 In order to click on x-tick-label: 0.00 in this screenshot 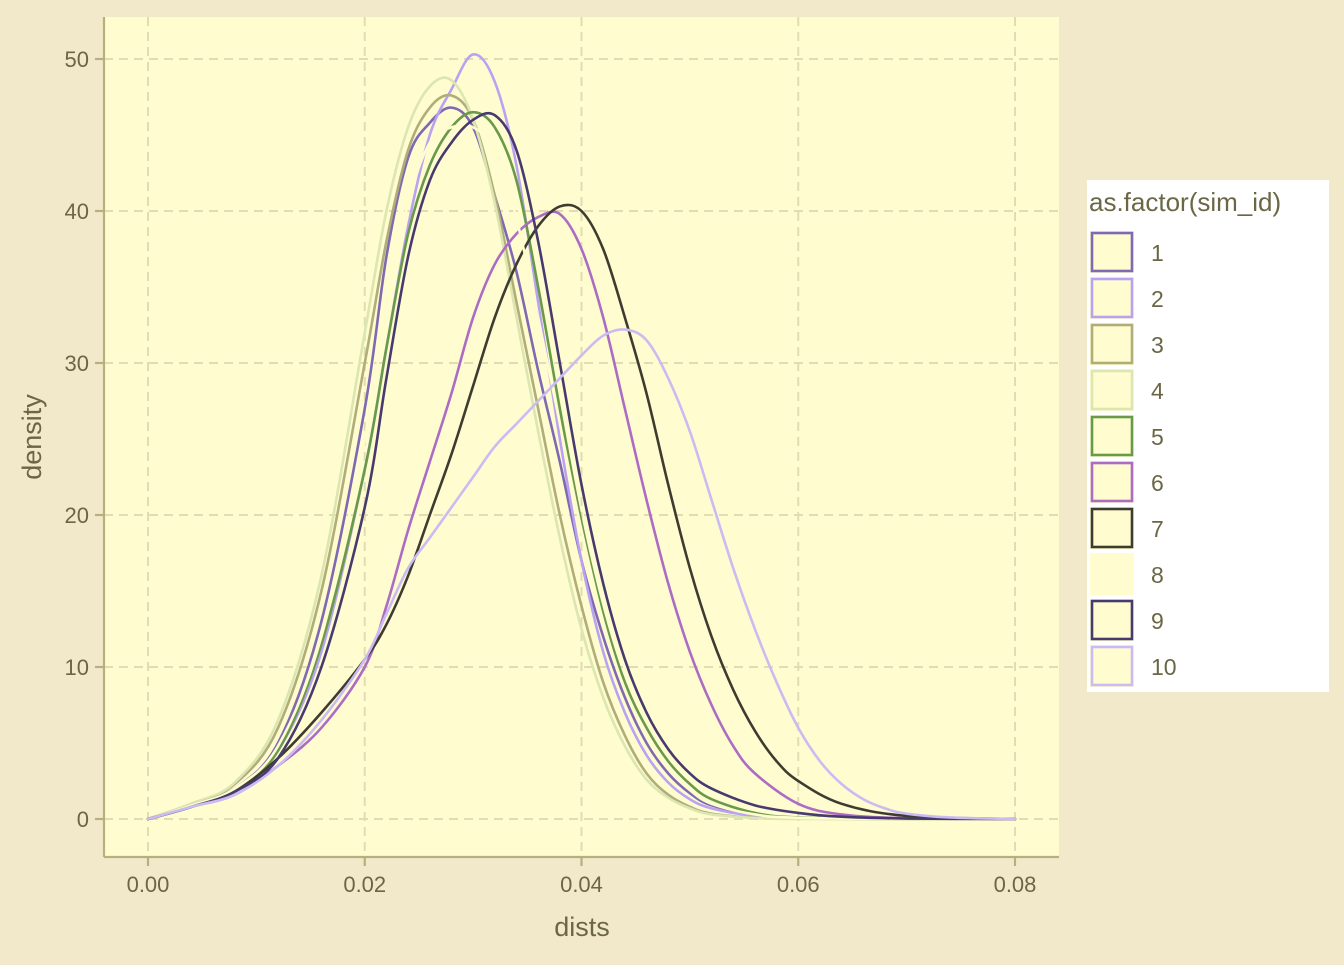, I will do `click(148, 884)`.